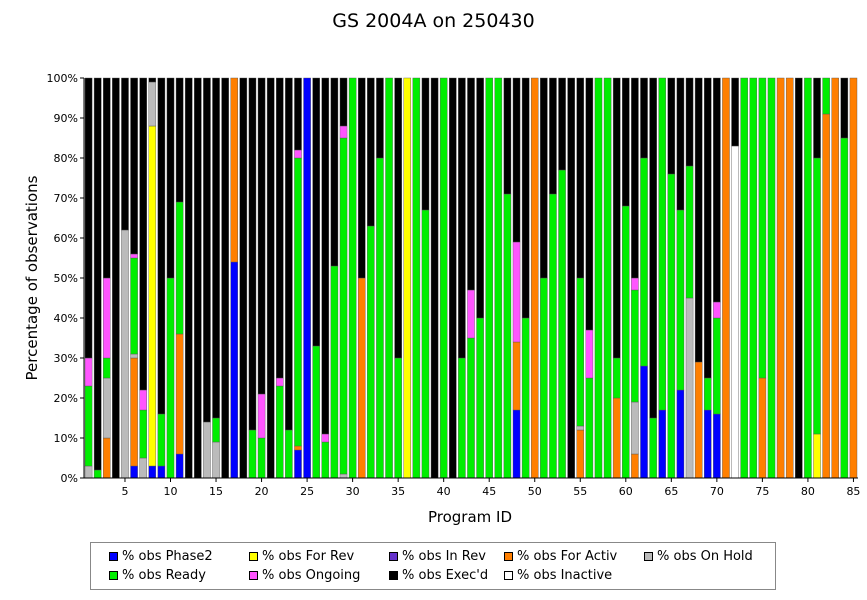 The width and height of the screenshot is (867, 600). Describe the element at coordinates (445, 575) in the screenshot. I see `legend-label: % obs Exec'd` at that location.